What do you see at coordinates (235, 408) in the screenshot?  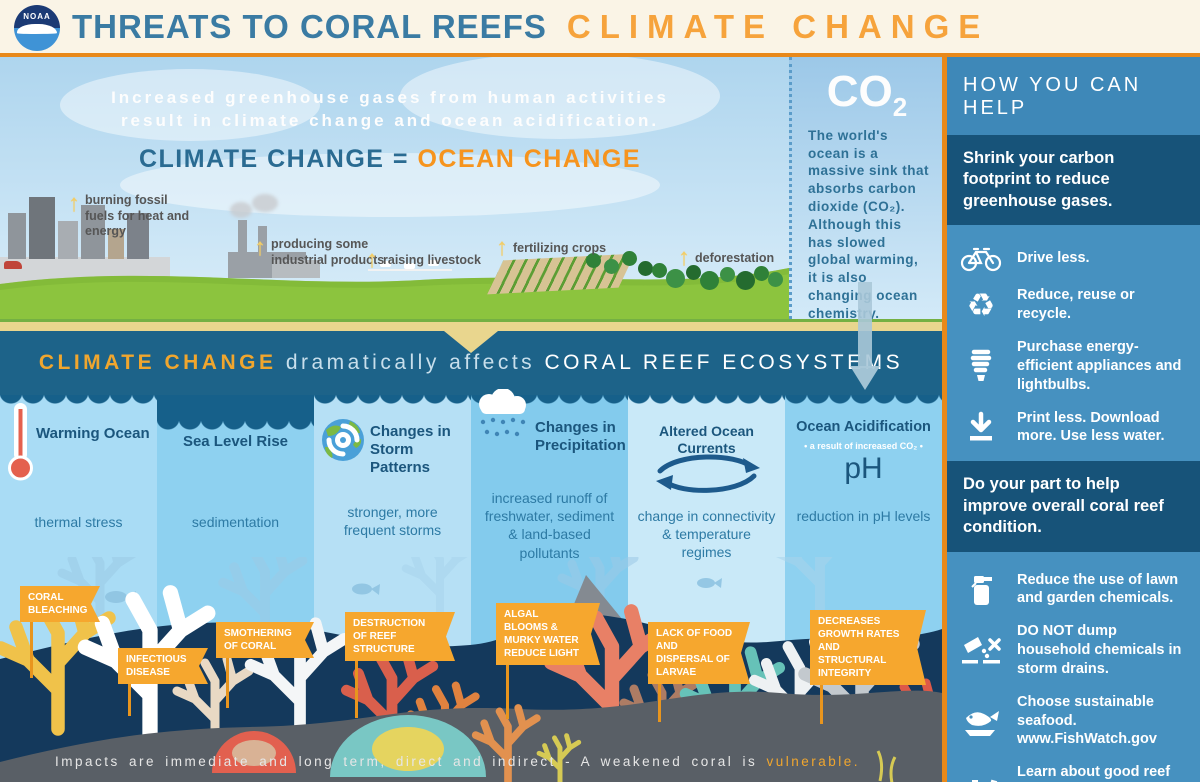 I see `deep-water-block` at bounding box center [235, 408].